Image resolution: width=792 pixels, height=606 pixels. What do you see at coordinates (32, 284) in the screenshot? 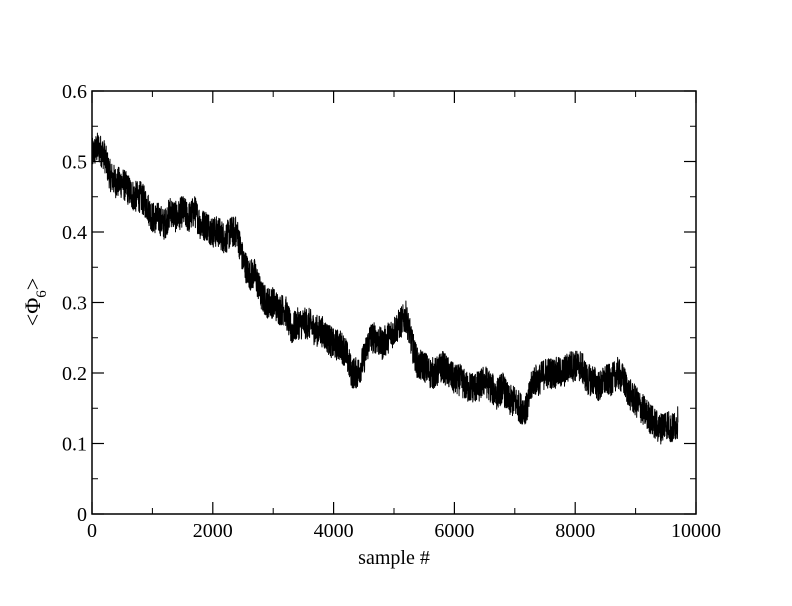
I see `y-axis-label-suffix: >` at bounding box center [32, 284].